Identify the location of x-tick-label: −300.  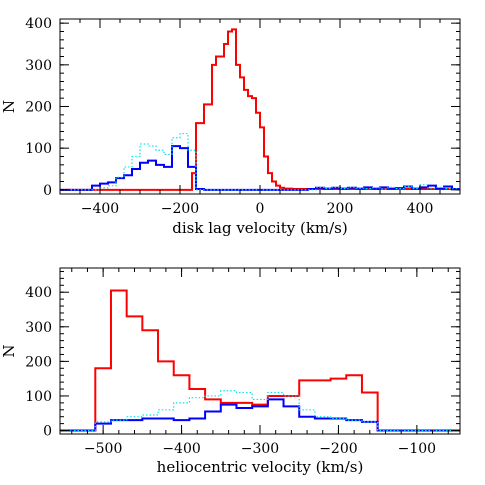
(260, 449).